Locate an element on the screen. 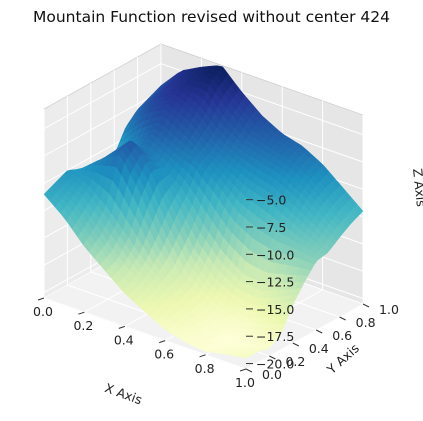 The image size is (423, 421). y-tick-label: 0.4 is located at coordinates (319, 348).